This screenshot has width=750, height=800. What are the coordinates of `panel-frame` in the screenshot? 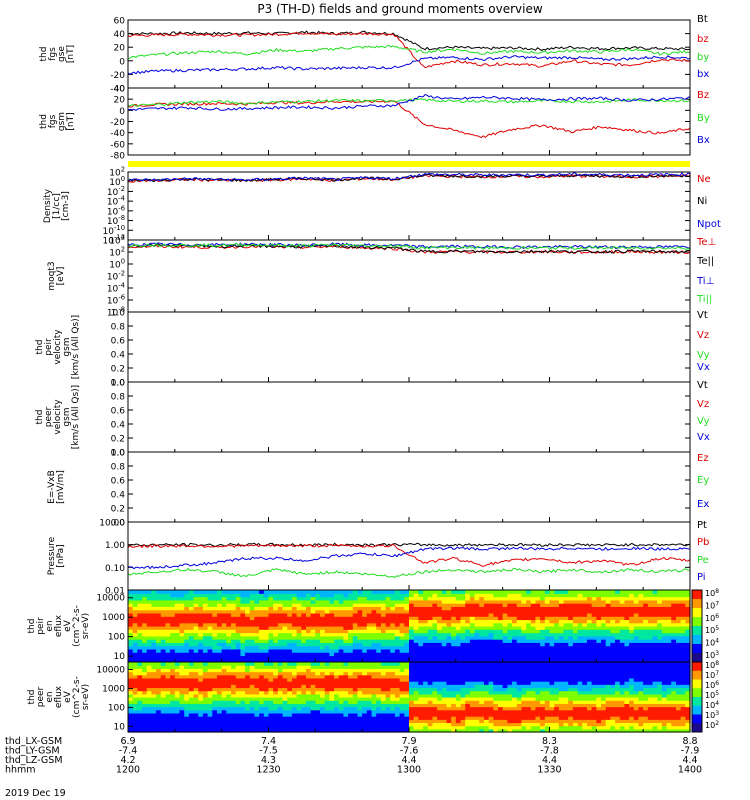 It's located at (409, 347).